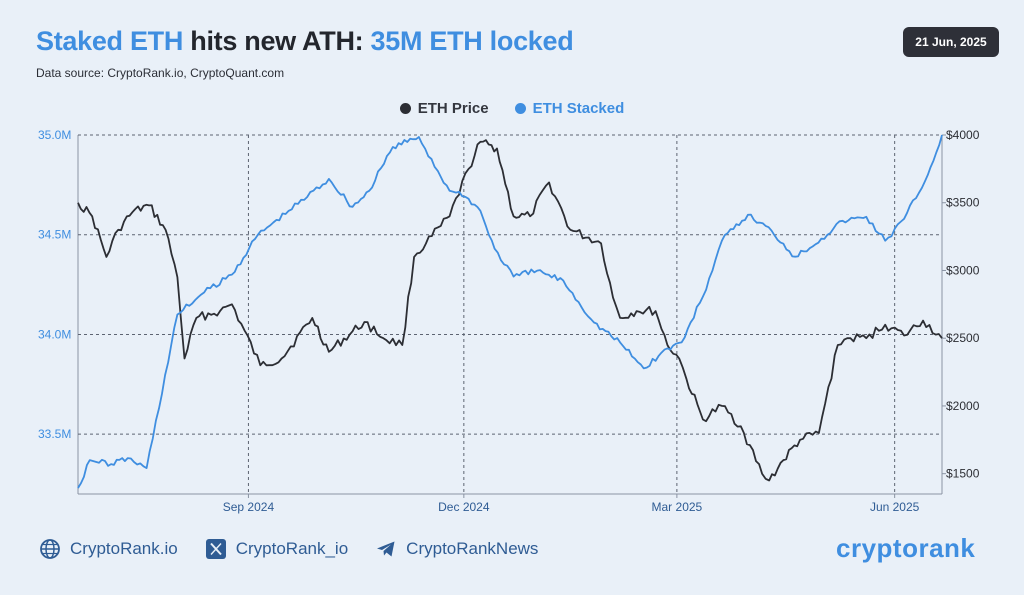  What do you see at coordinates (963, 270) in the screenshot?
I see `y-tick-label-right: $3000` at bounding box center [963, 270].